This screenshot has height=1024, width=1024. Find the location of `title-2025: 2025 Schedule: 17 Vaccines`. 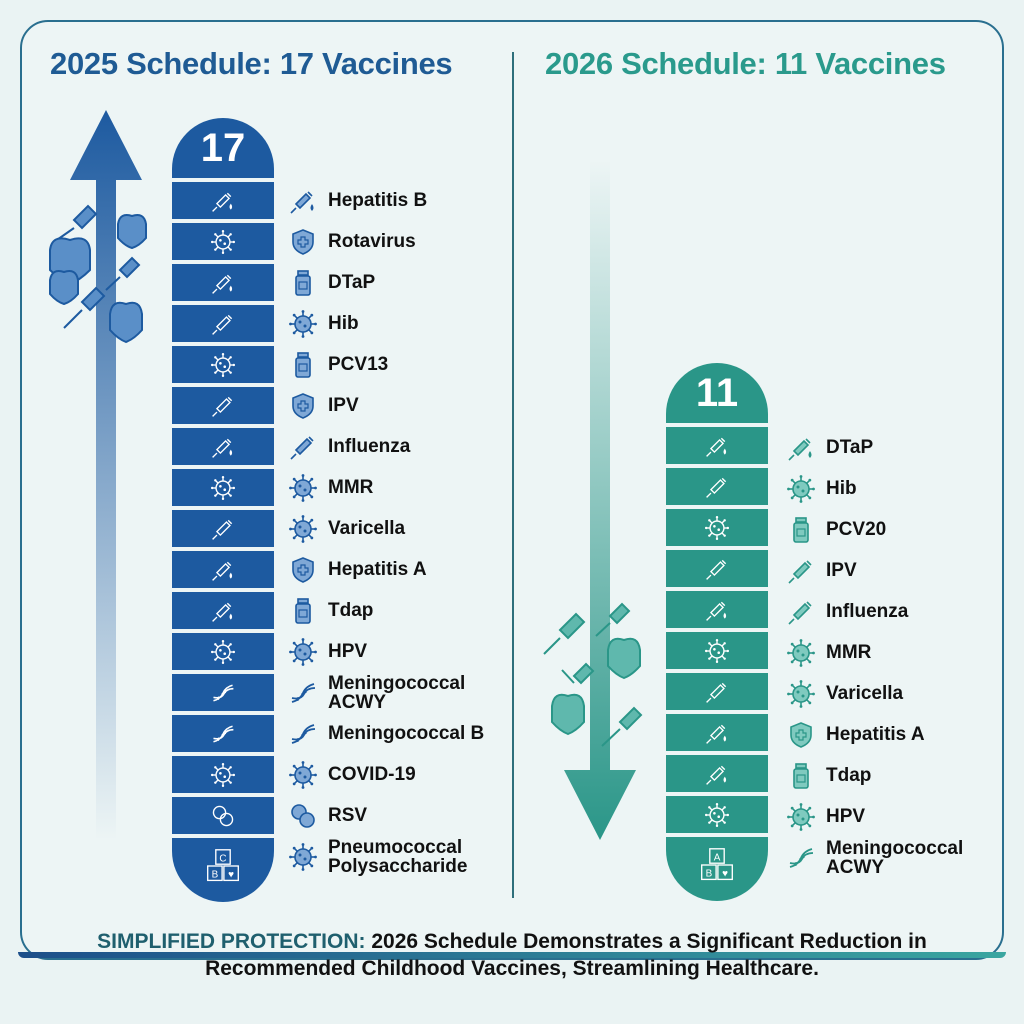

title-2025: 2025 Schedule: 17 Vaccines is located at coordinates (251, 63).